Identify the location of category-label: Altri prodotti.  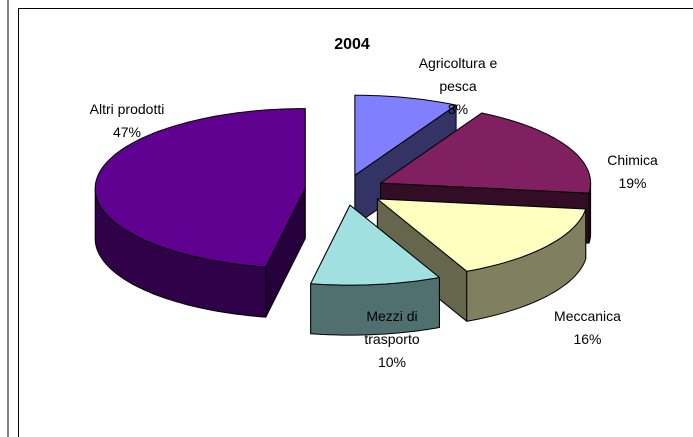
(127, 109).